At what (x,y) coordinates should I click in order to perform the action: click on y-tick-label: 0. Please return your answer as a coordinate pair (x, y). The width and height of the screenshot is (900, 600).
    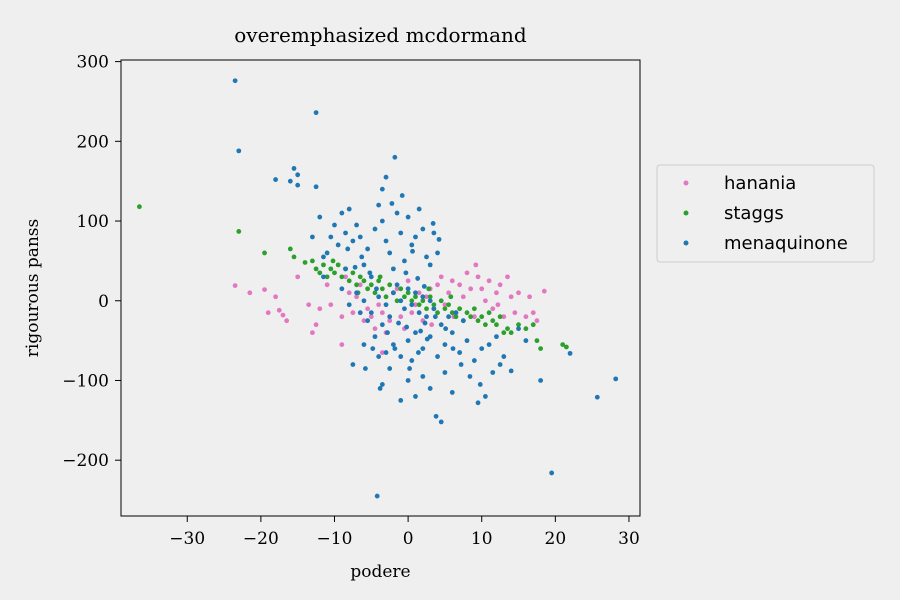
    Looking at the image, I should click on (103, 302).